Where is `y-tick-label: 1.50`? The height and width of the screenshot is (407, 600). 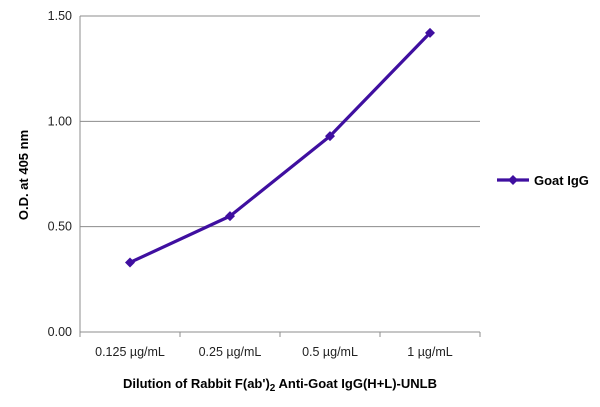
y-tick-label: 1.50 is located at coordinates (60, 16).